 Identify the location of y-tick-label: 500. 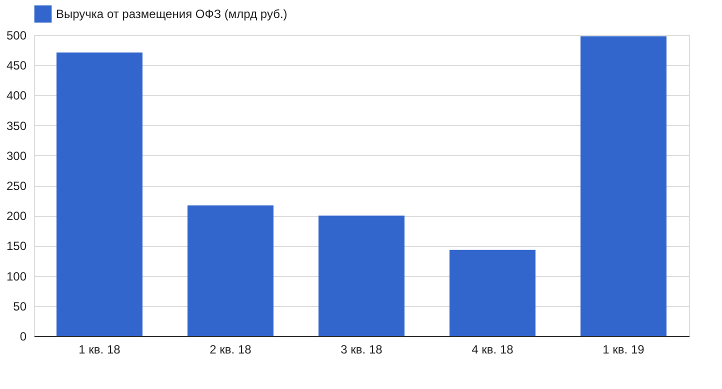
(16, 35).